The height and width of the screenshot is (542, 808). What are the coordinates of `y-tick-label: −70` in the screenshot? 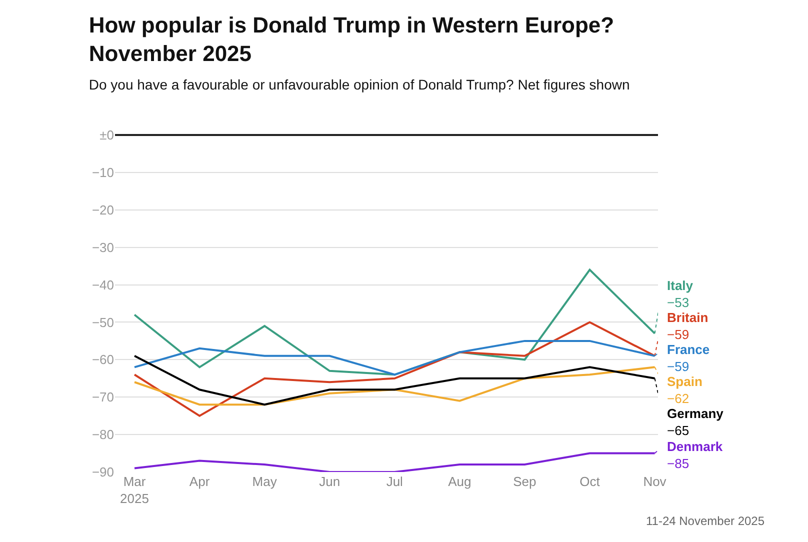 It's located at (103, 397).